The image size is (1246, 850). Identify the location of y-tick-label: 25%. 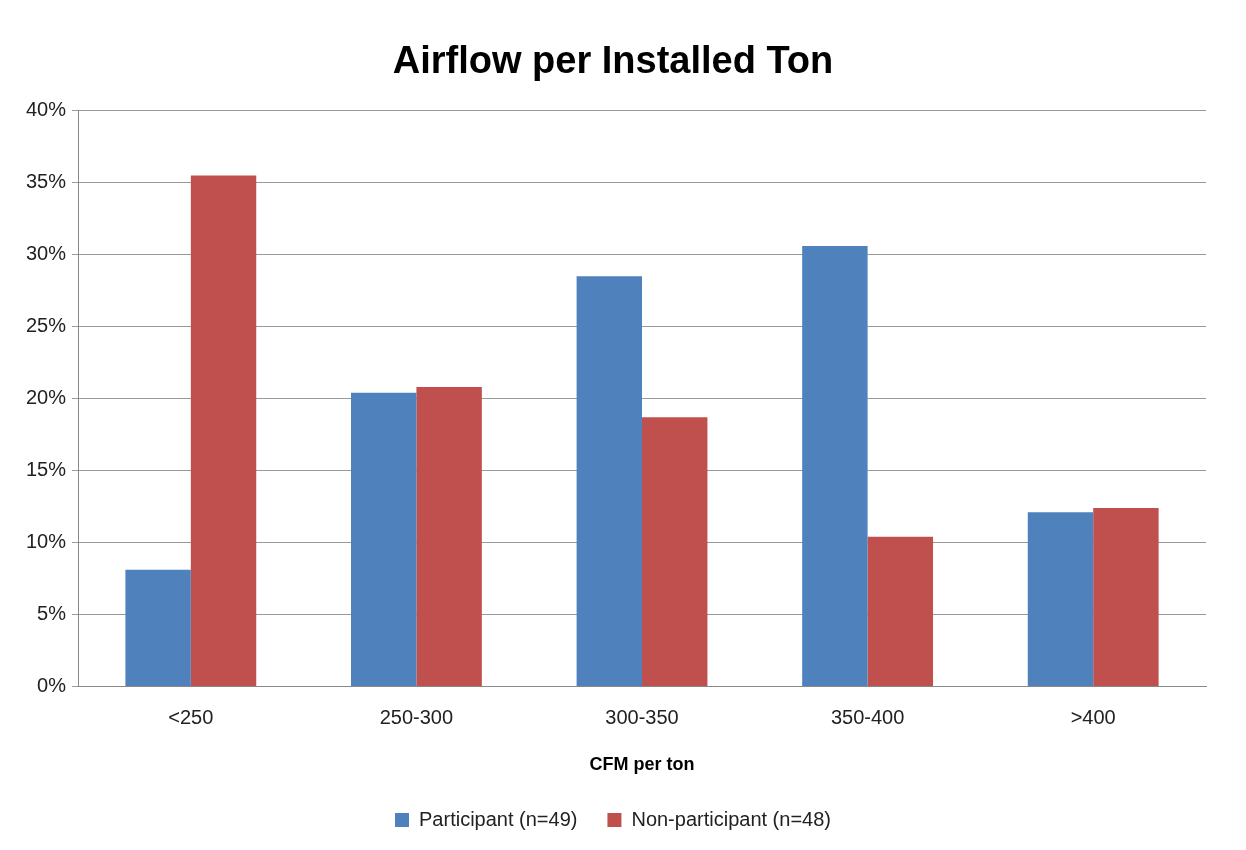
(46, 325).